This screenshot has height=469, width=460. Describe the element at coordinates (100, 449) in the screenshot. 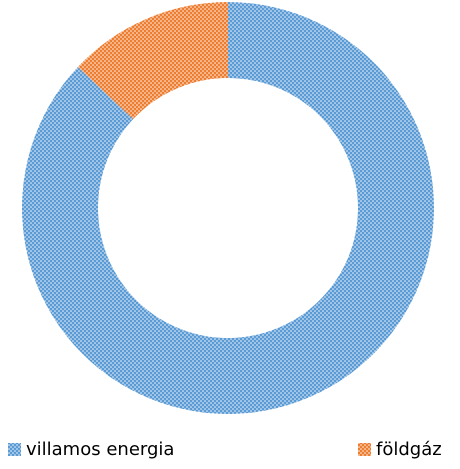

I see `legend-label: villamos energia` at that location.